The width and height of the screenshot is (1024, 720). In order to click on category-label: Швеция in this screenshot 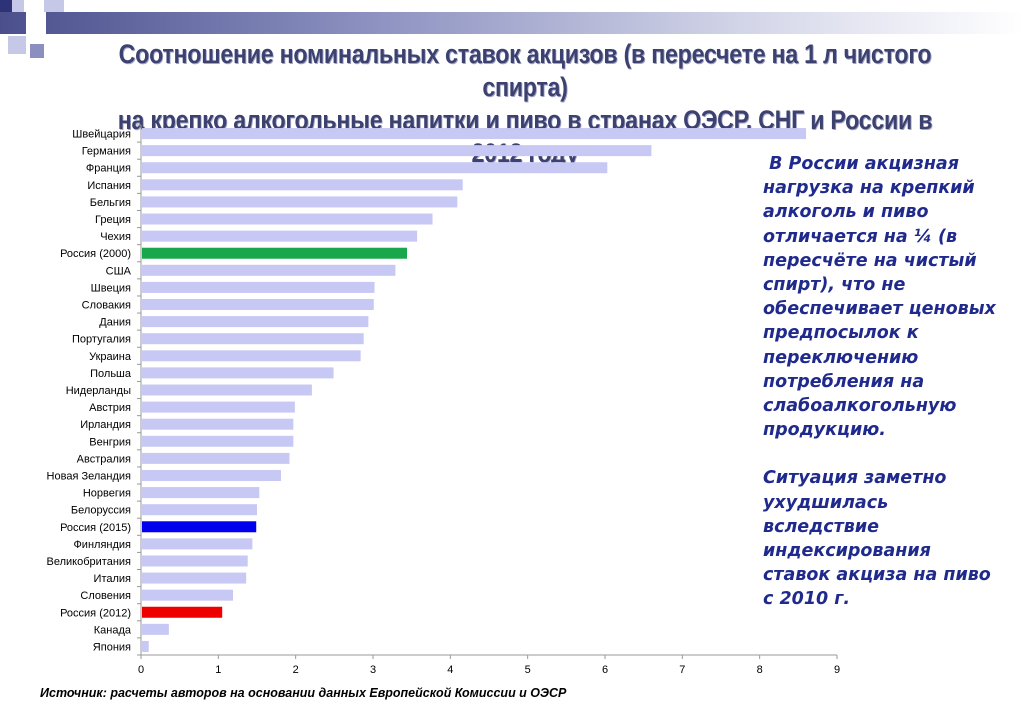, I will do `click(111, 288)`.